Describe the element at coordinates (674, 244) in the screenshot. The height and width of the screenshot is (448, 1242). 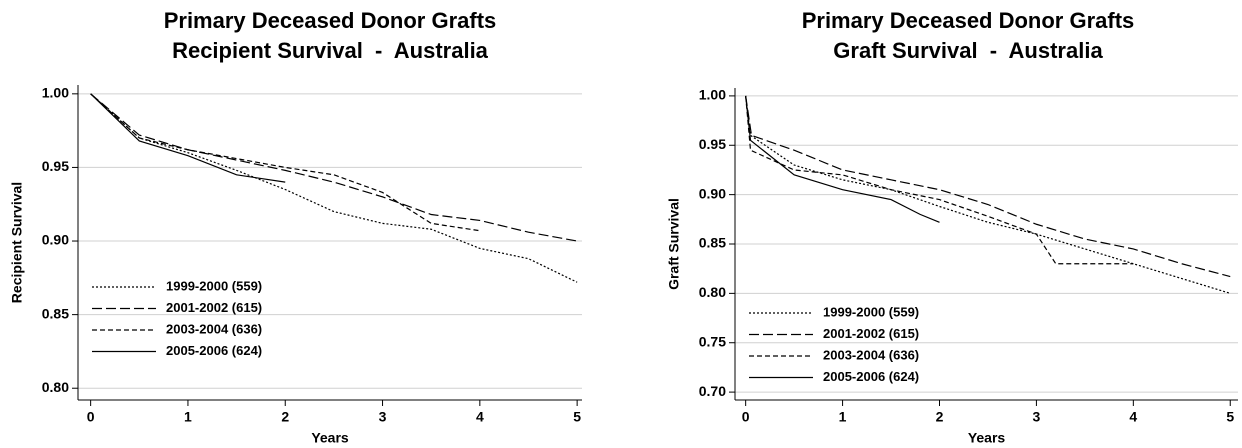
I see `y-axis-label: Graft Survival` at that location.